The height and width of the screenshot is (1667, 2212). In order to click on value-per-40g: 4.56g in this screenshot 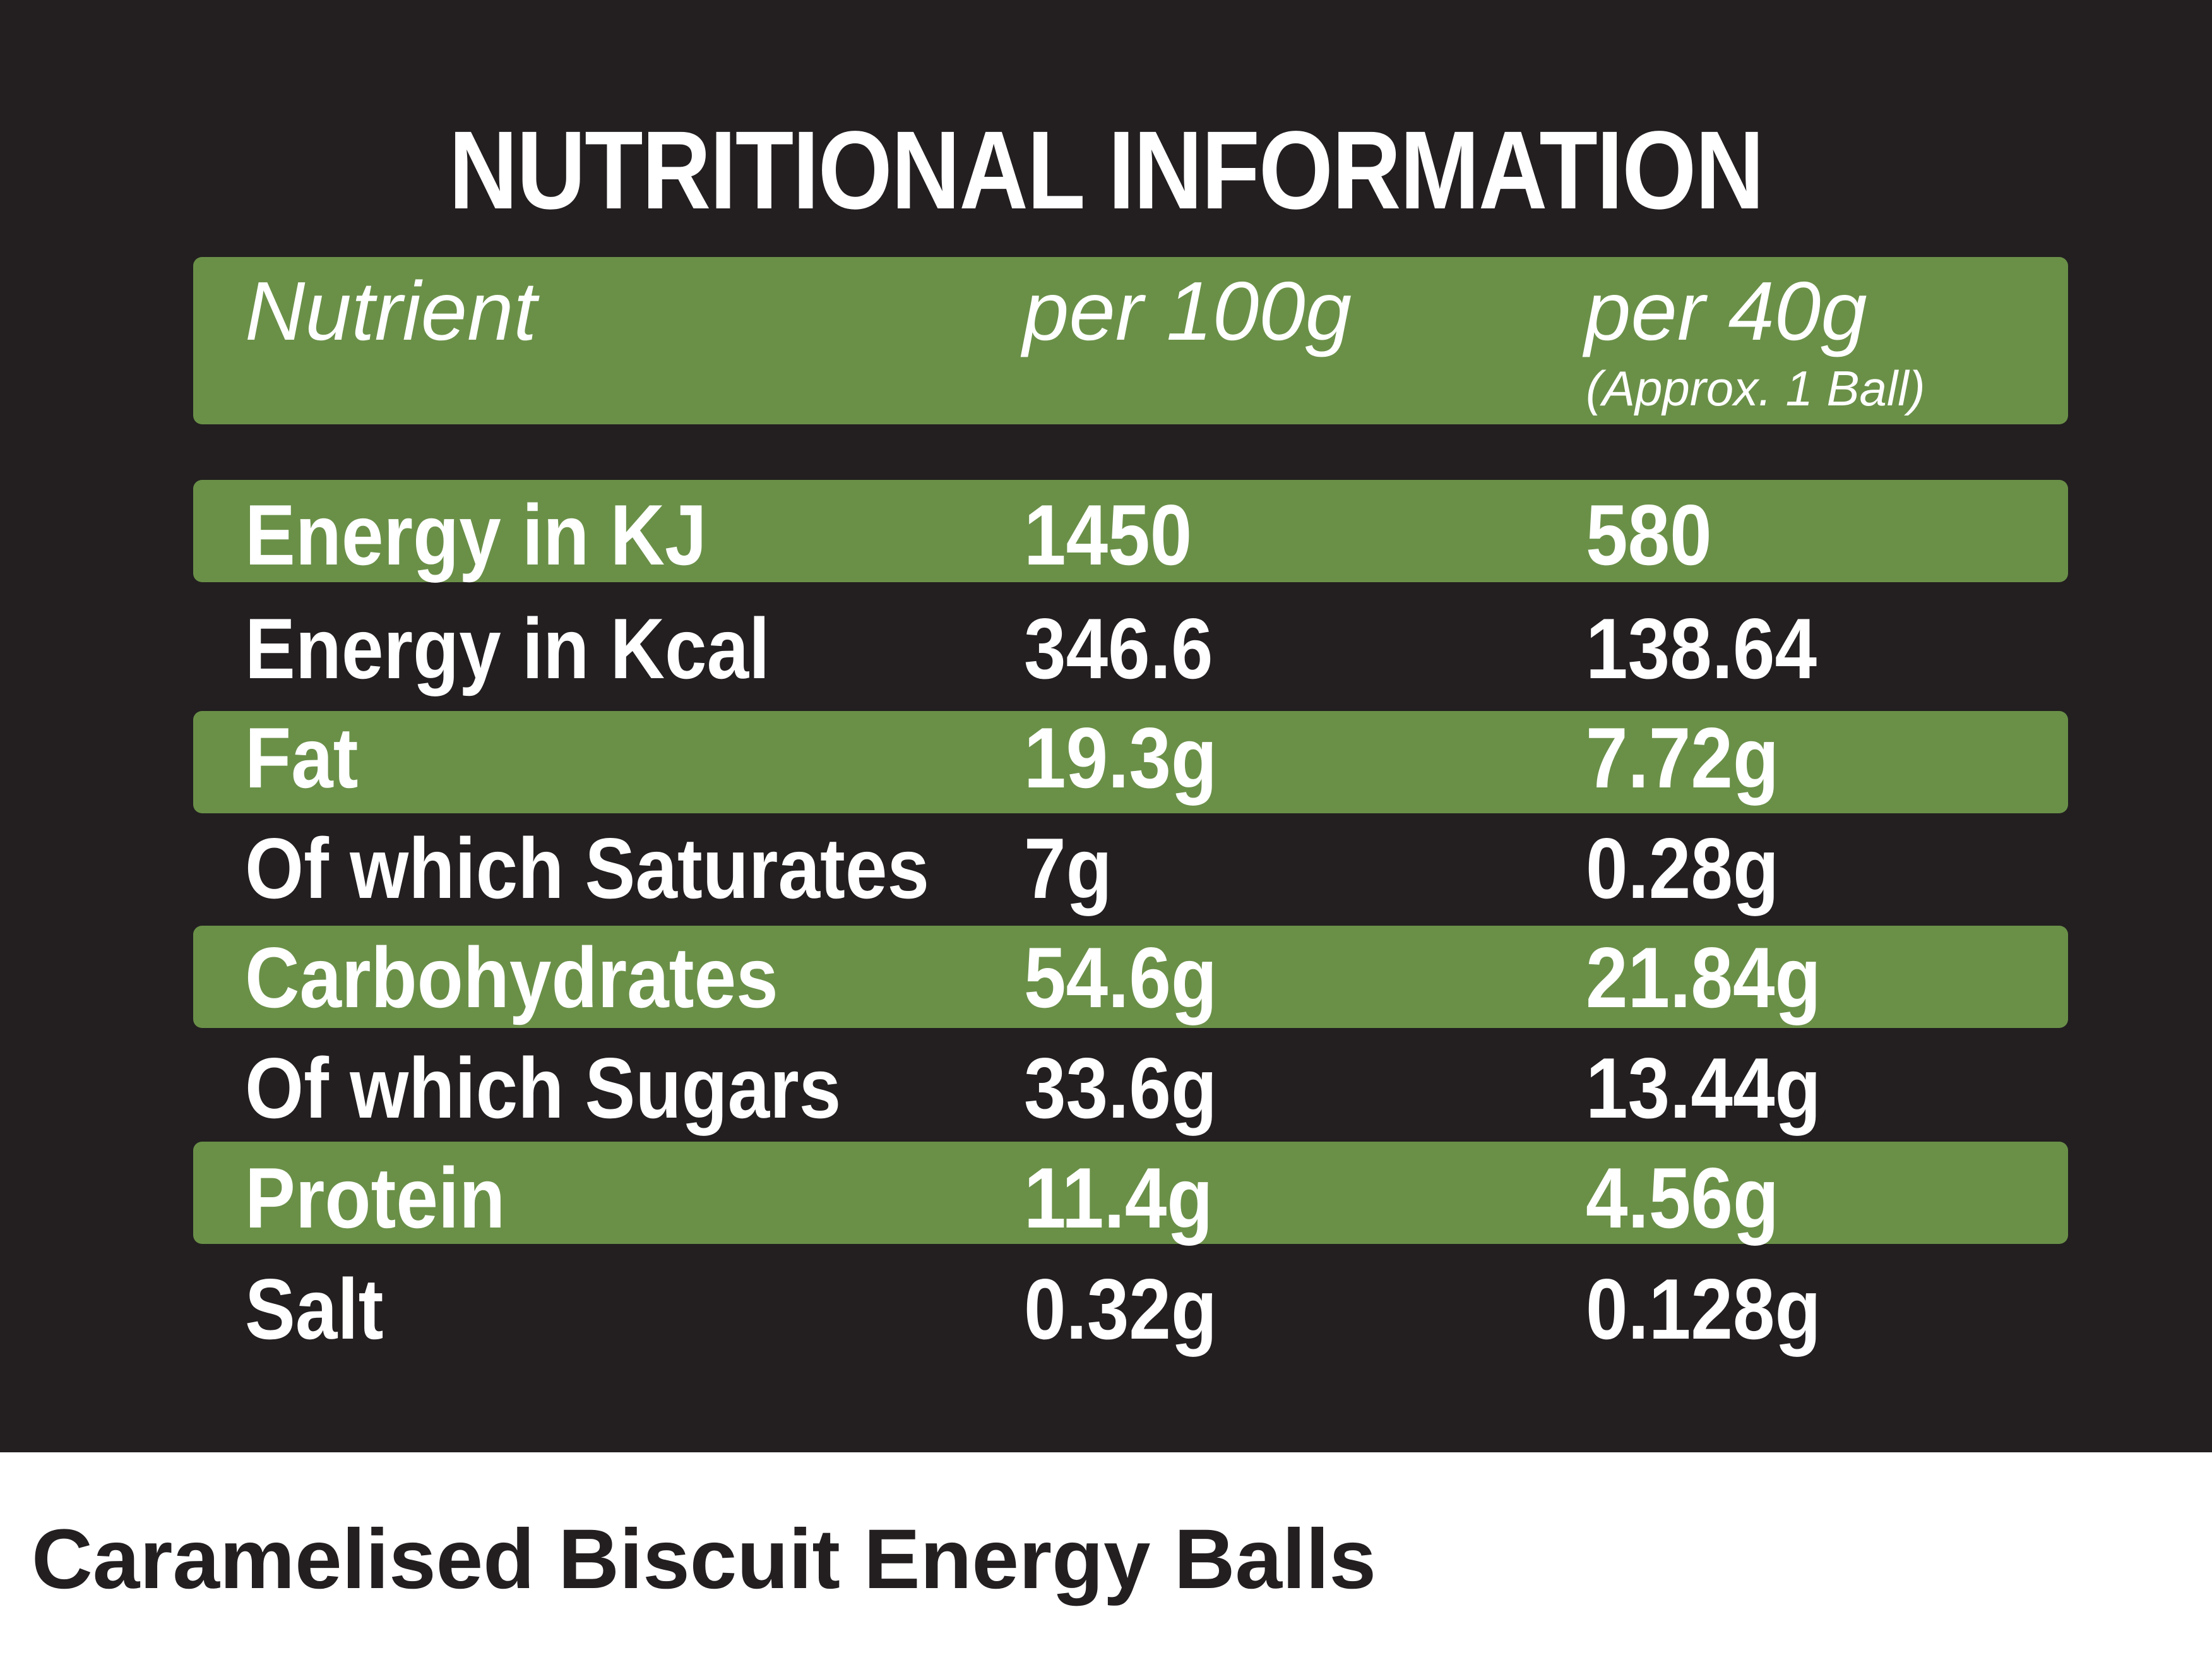, I will do `click(1683, 1198)`.